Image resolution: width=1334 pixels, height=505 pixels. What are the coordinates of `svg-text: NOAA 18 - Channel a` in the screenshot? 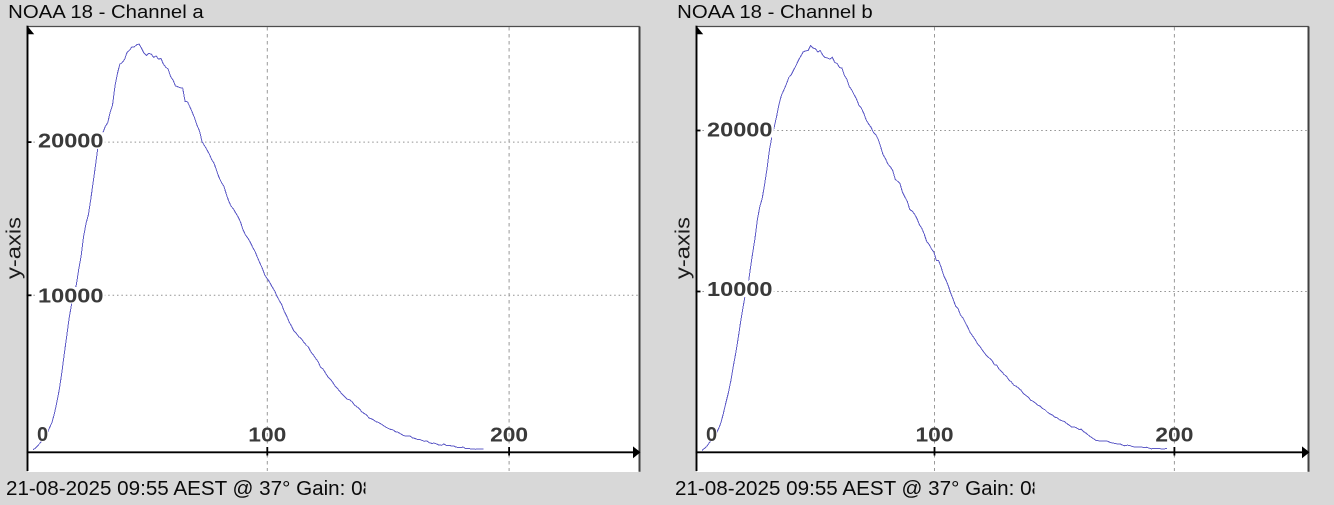 It's located at (106, 12).